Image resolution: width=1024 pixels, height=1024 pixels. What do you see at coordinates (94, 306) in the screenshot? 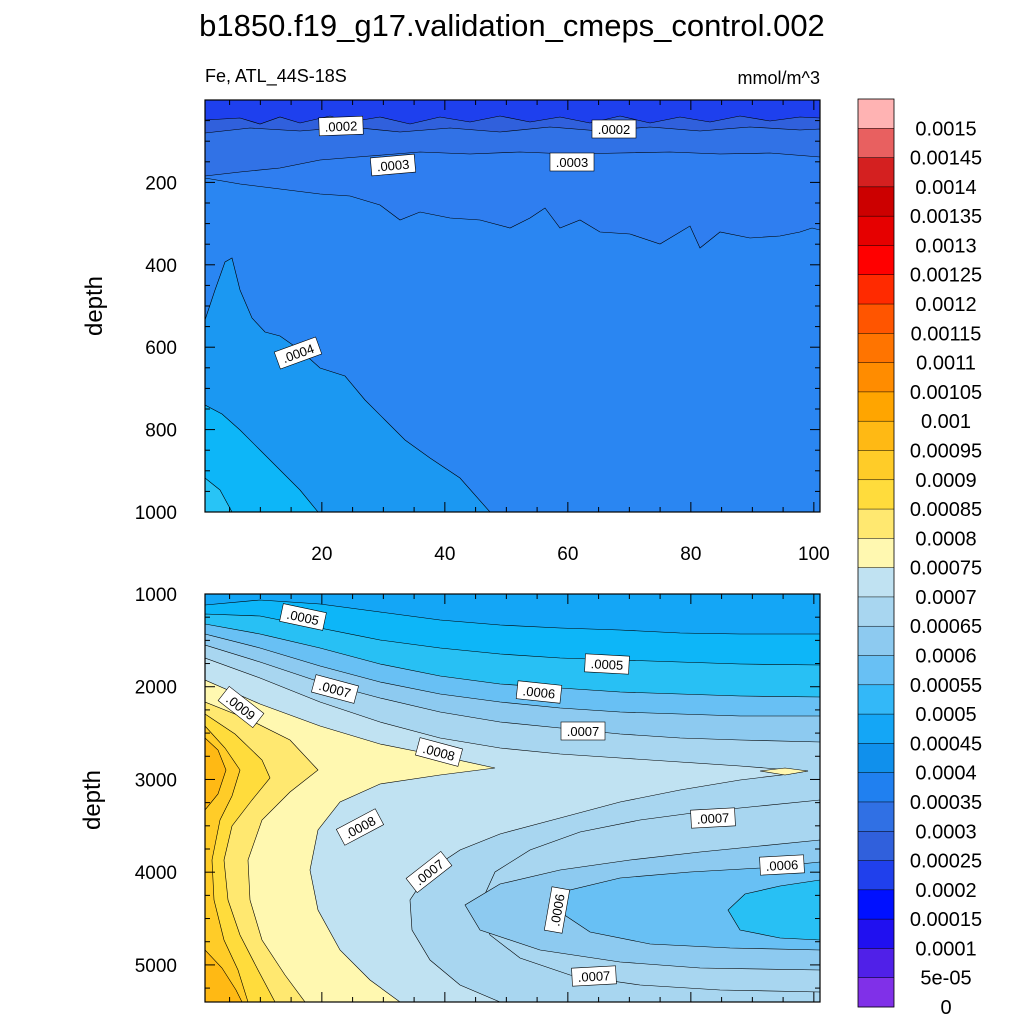
I see `upper-y-axis-label: depth` at bounding box center [94, 306].